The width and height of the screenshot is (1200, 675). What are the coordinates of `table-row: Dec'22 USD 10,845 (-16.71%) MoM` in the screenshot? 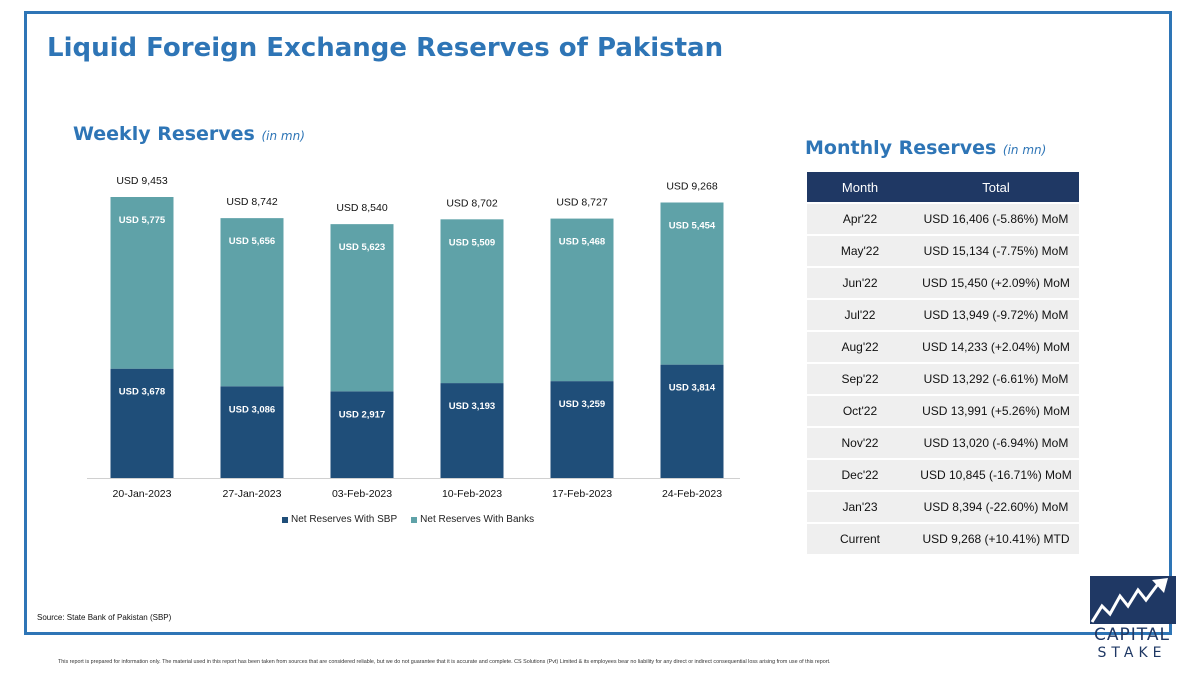 It's located at (943, 475).